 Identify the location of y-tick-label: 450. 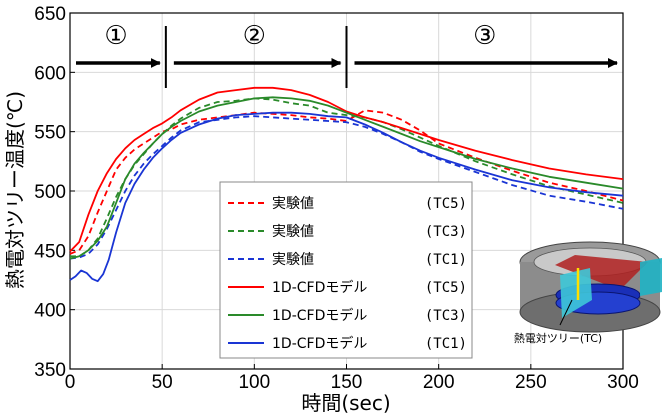
(50, 251).